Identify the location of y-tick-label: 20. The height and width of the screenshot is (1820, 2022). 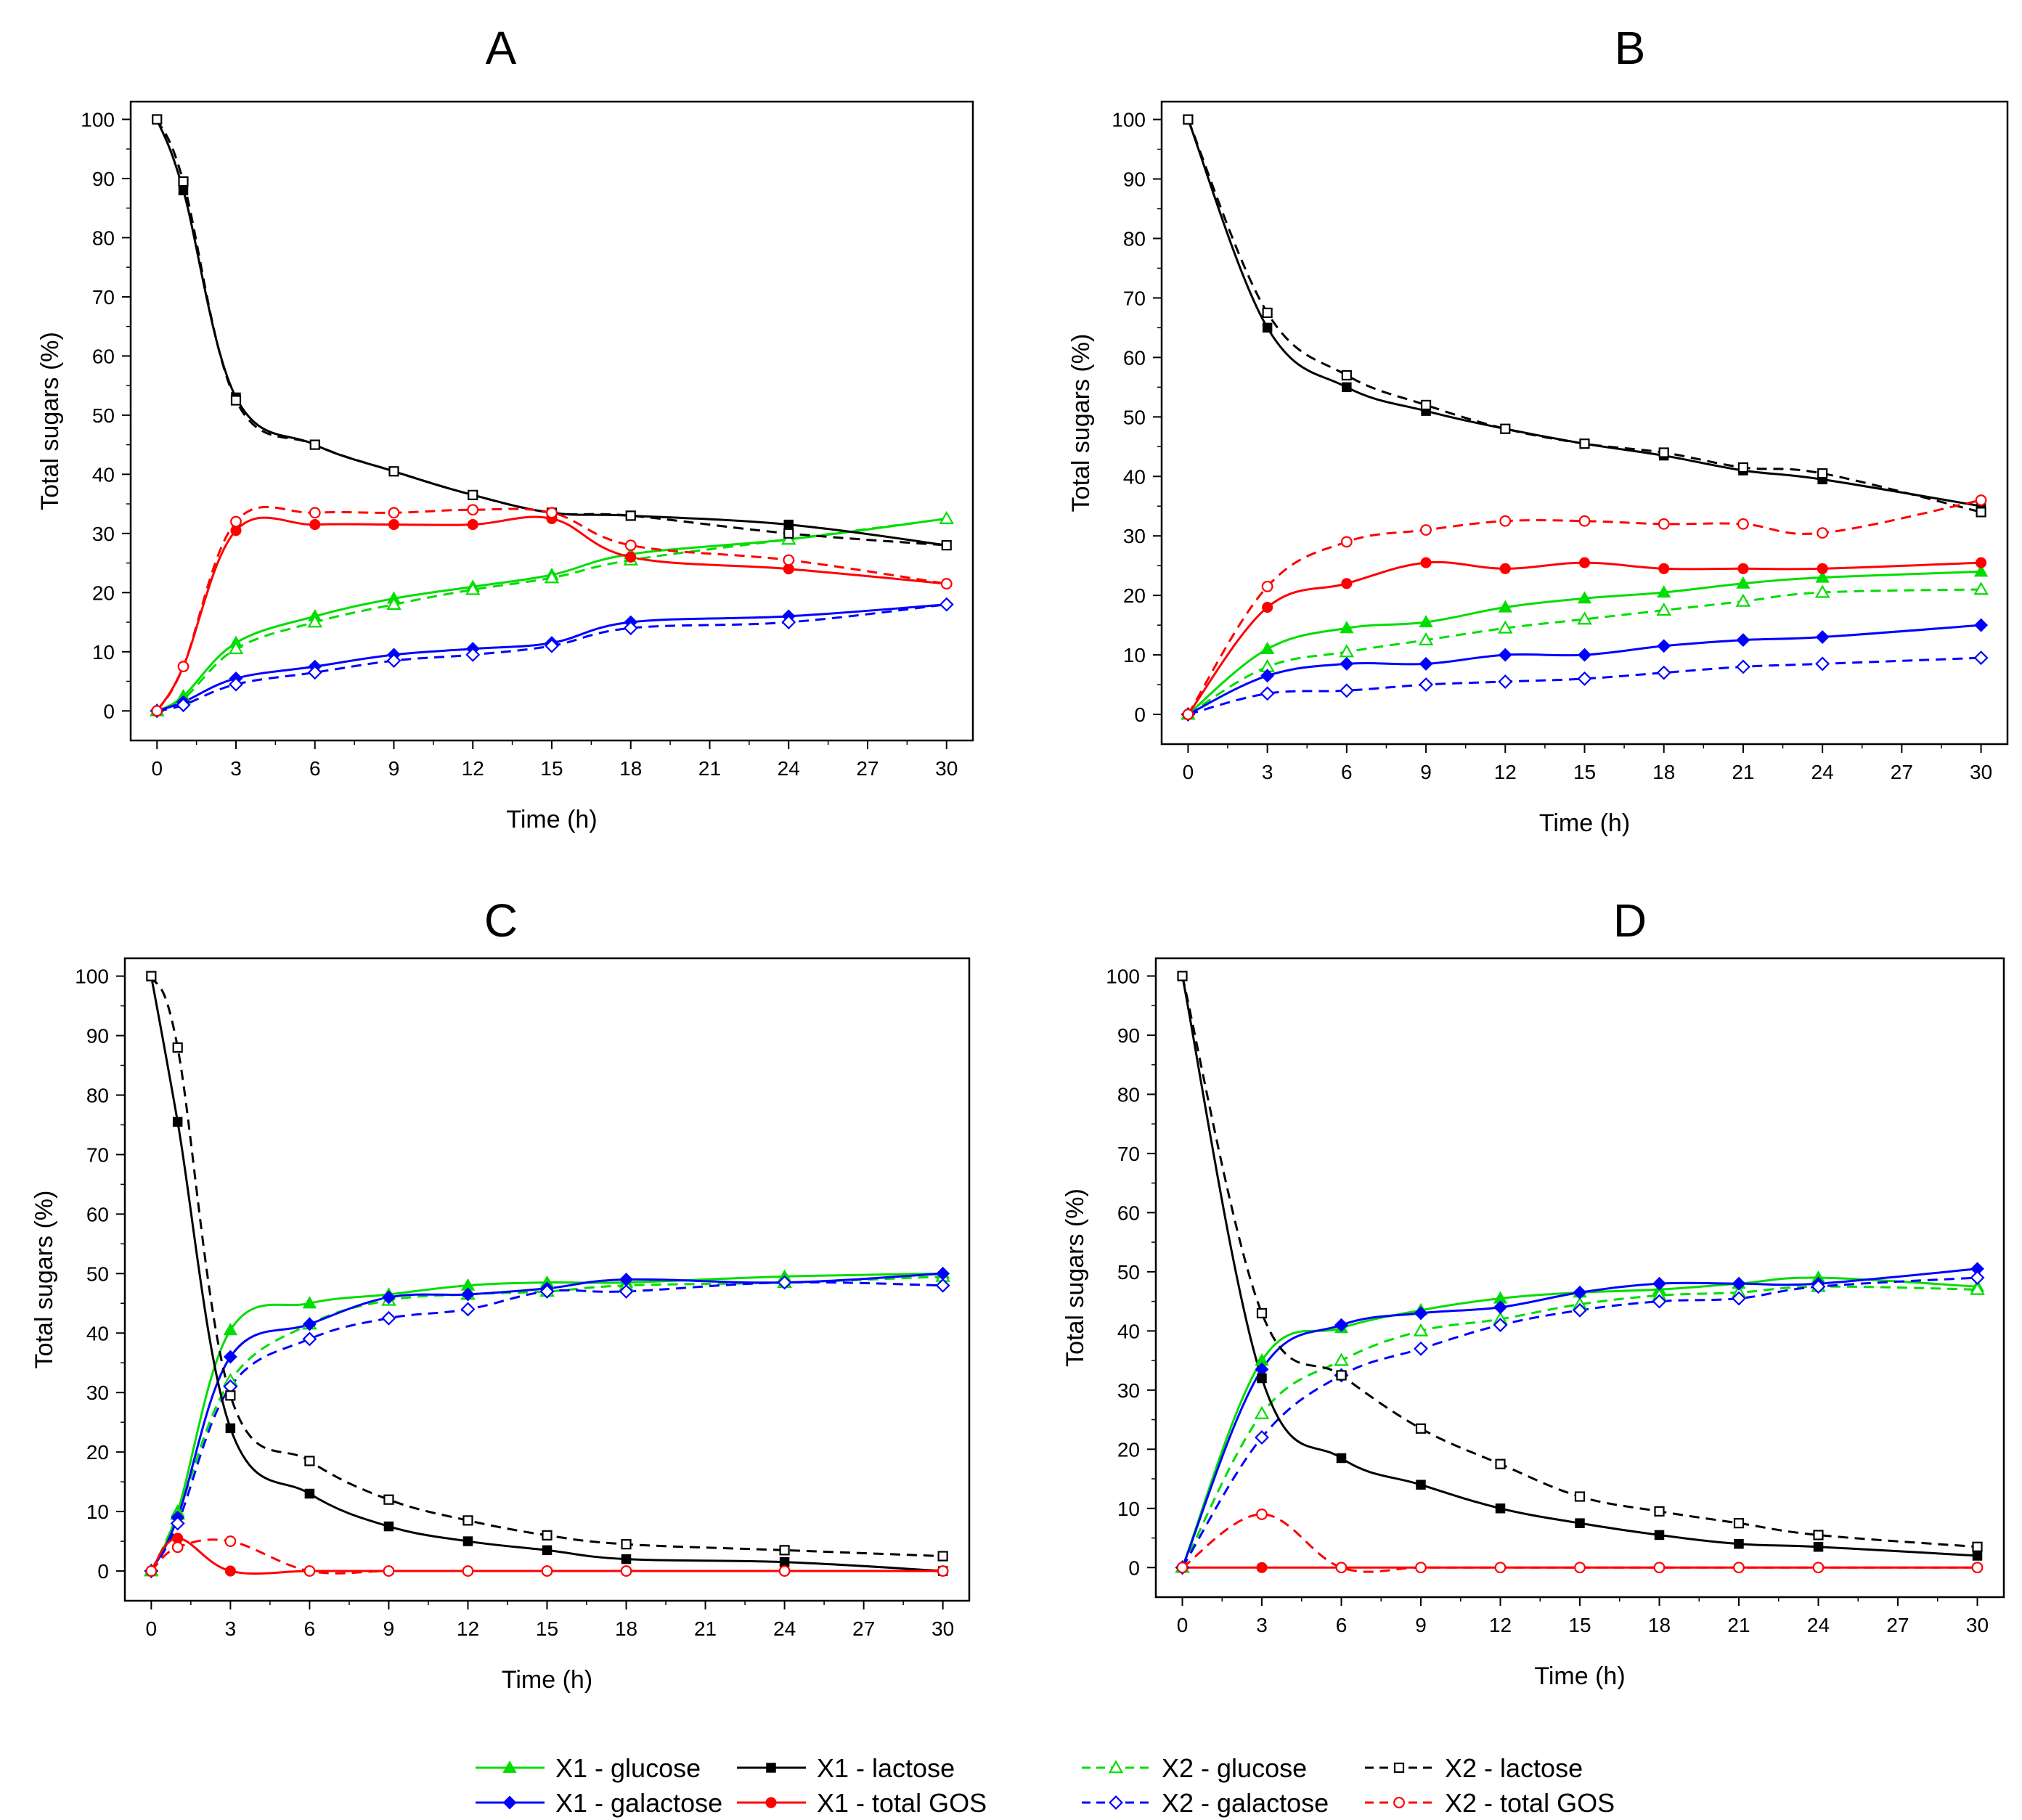
(1134, 595).